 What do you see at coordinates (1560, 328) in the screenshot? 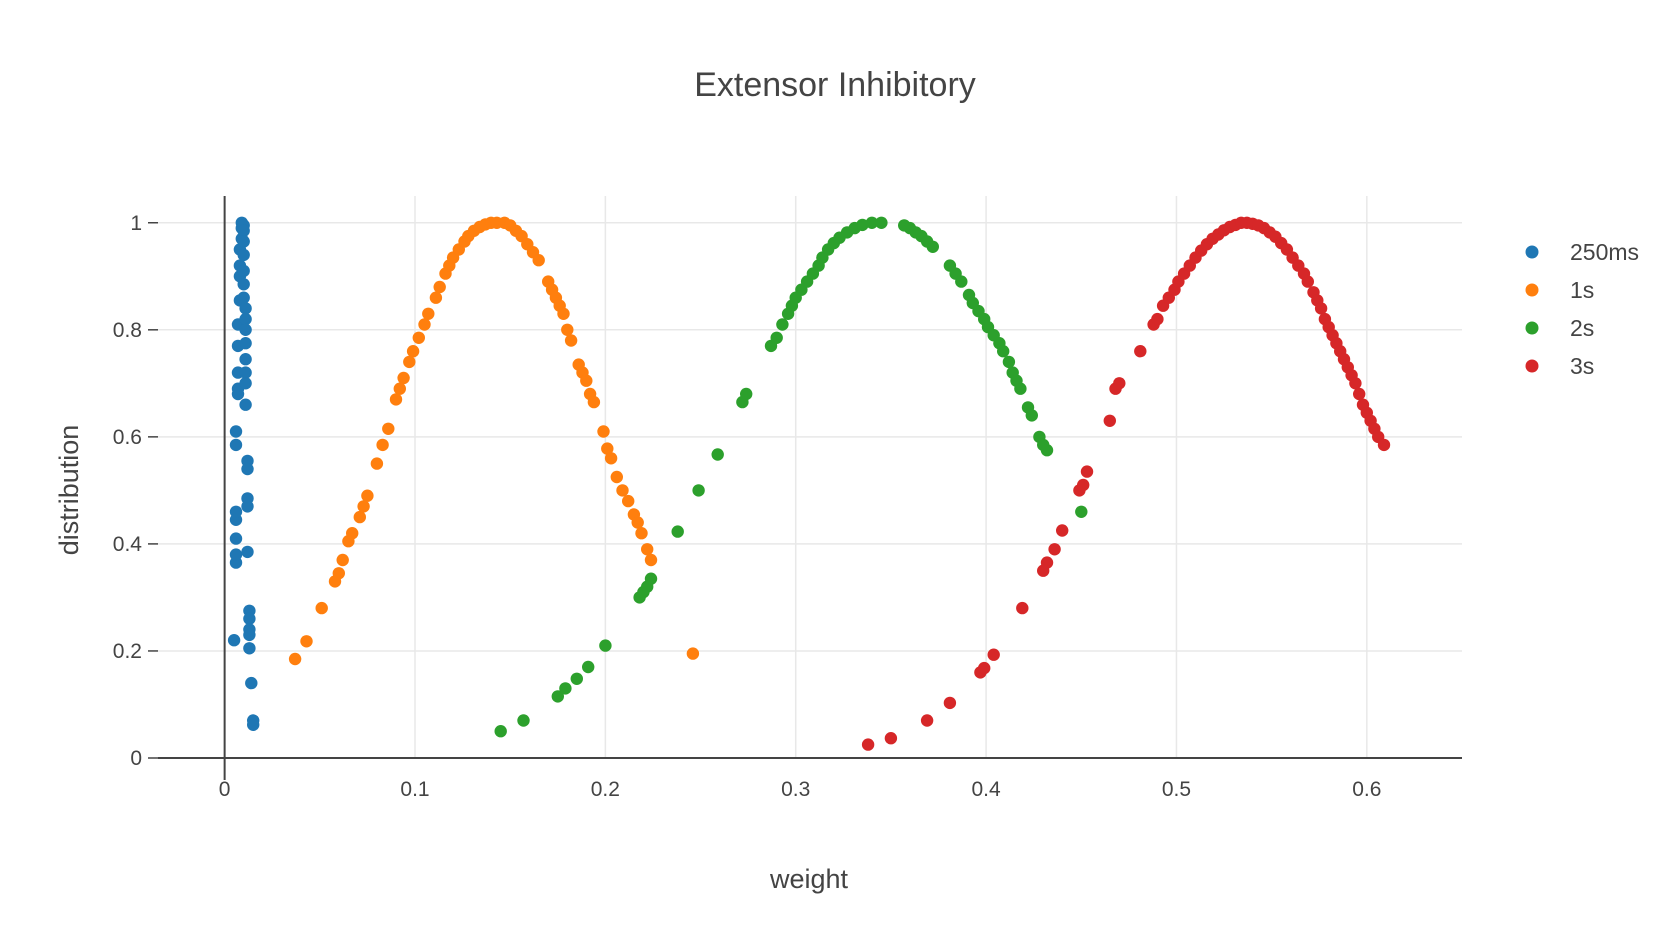
I see `legend-item-2s: 2s` at bounding box center [1560, 328].